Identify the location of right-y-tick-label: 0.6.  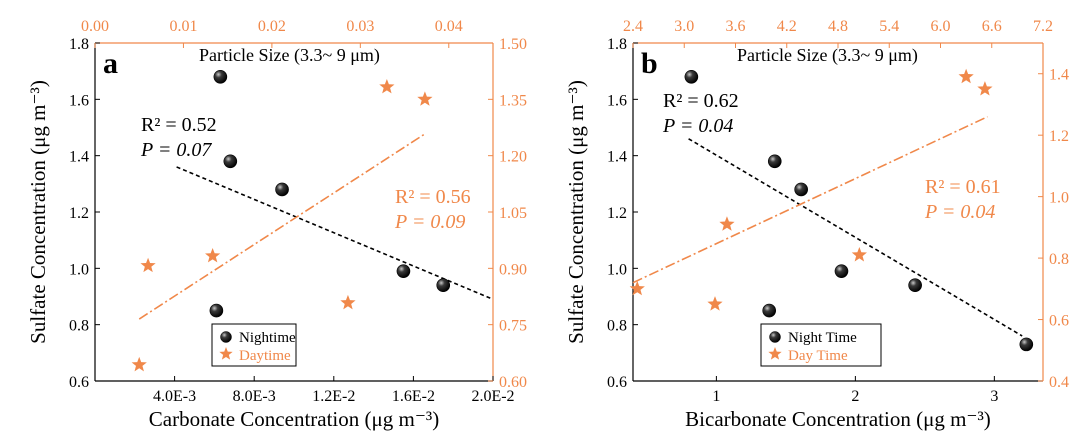
(1059, 321).